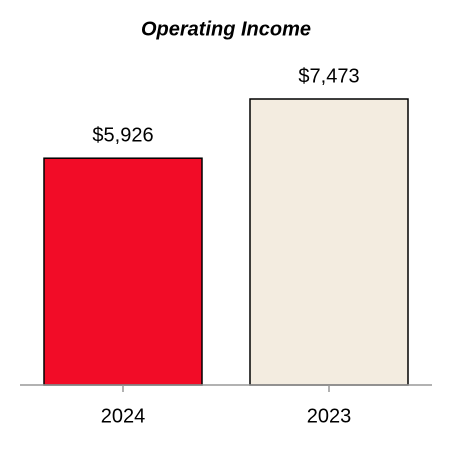 The width and height of the screenshot is (452, 450). What do you see at coordinates (226, 29) in the screenshot?
I see `chart-title: Operating Income` at bounding box center [226, 29].